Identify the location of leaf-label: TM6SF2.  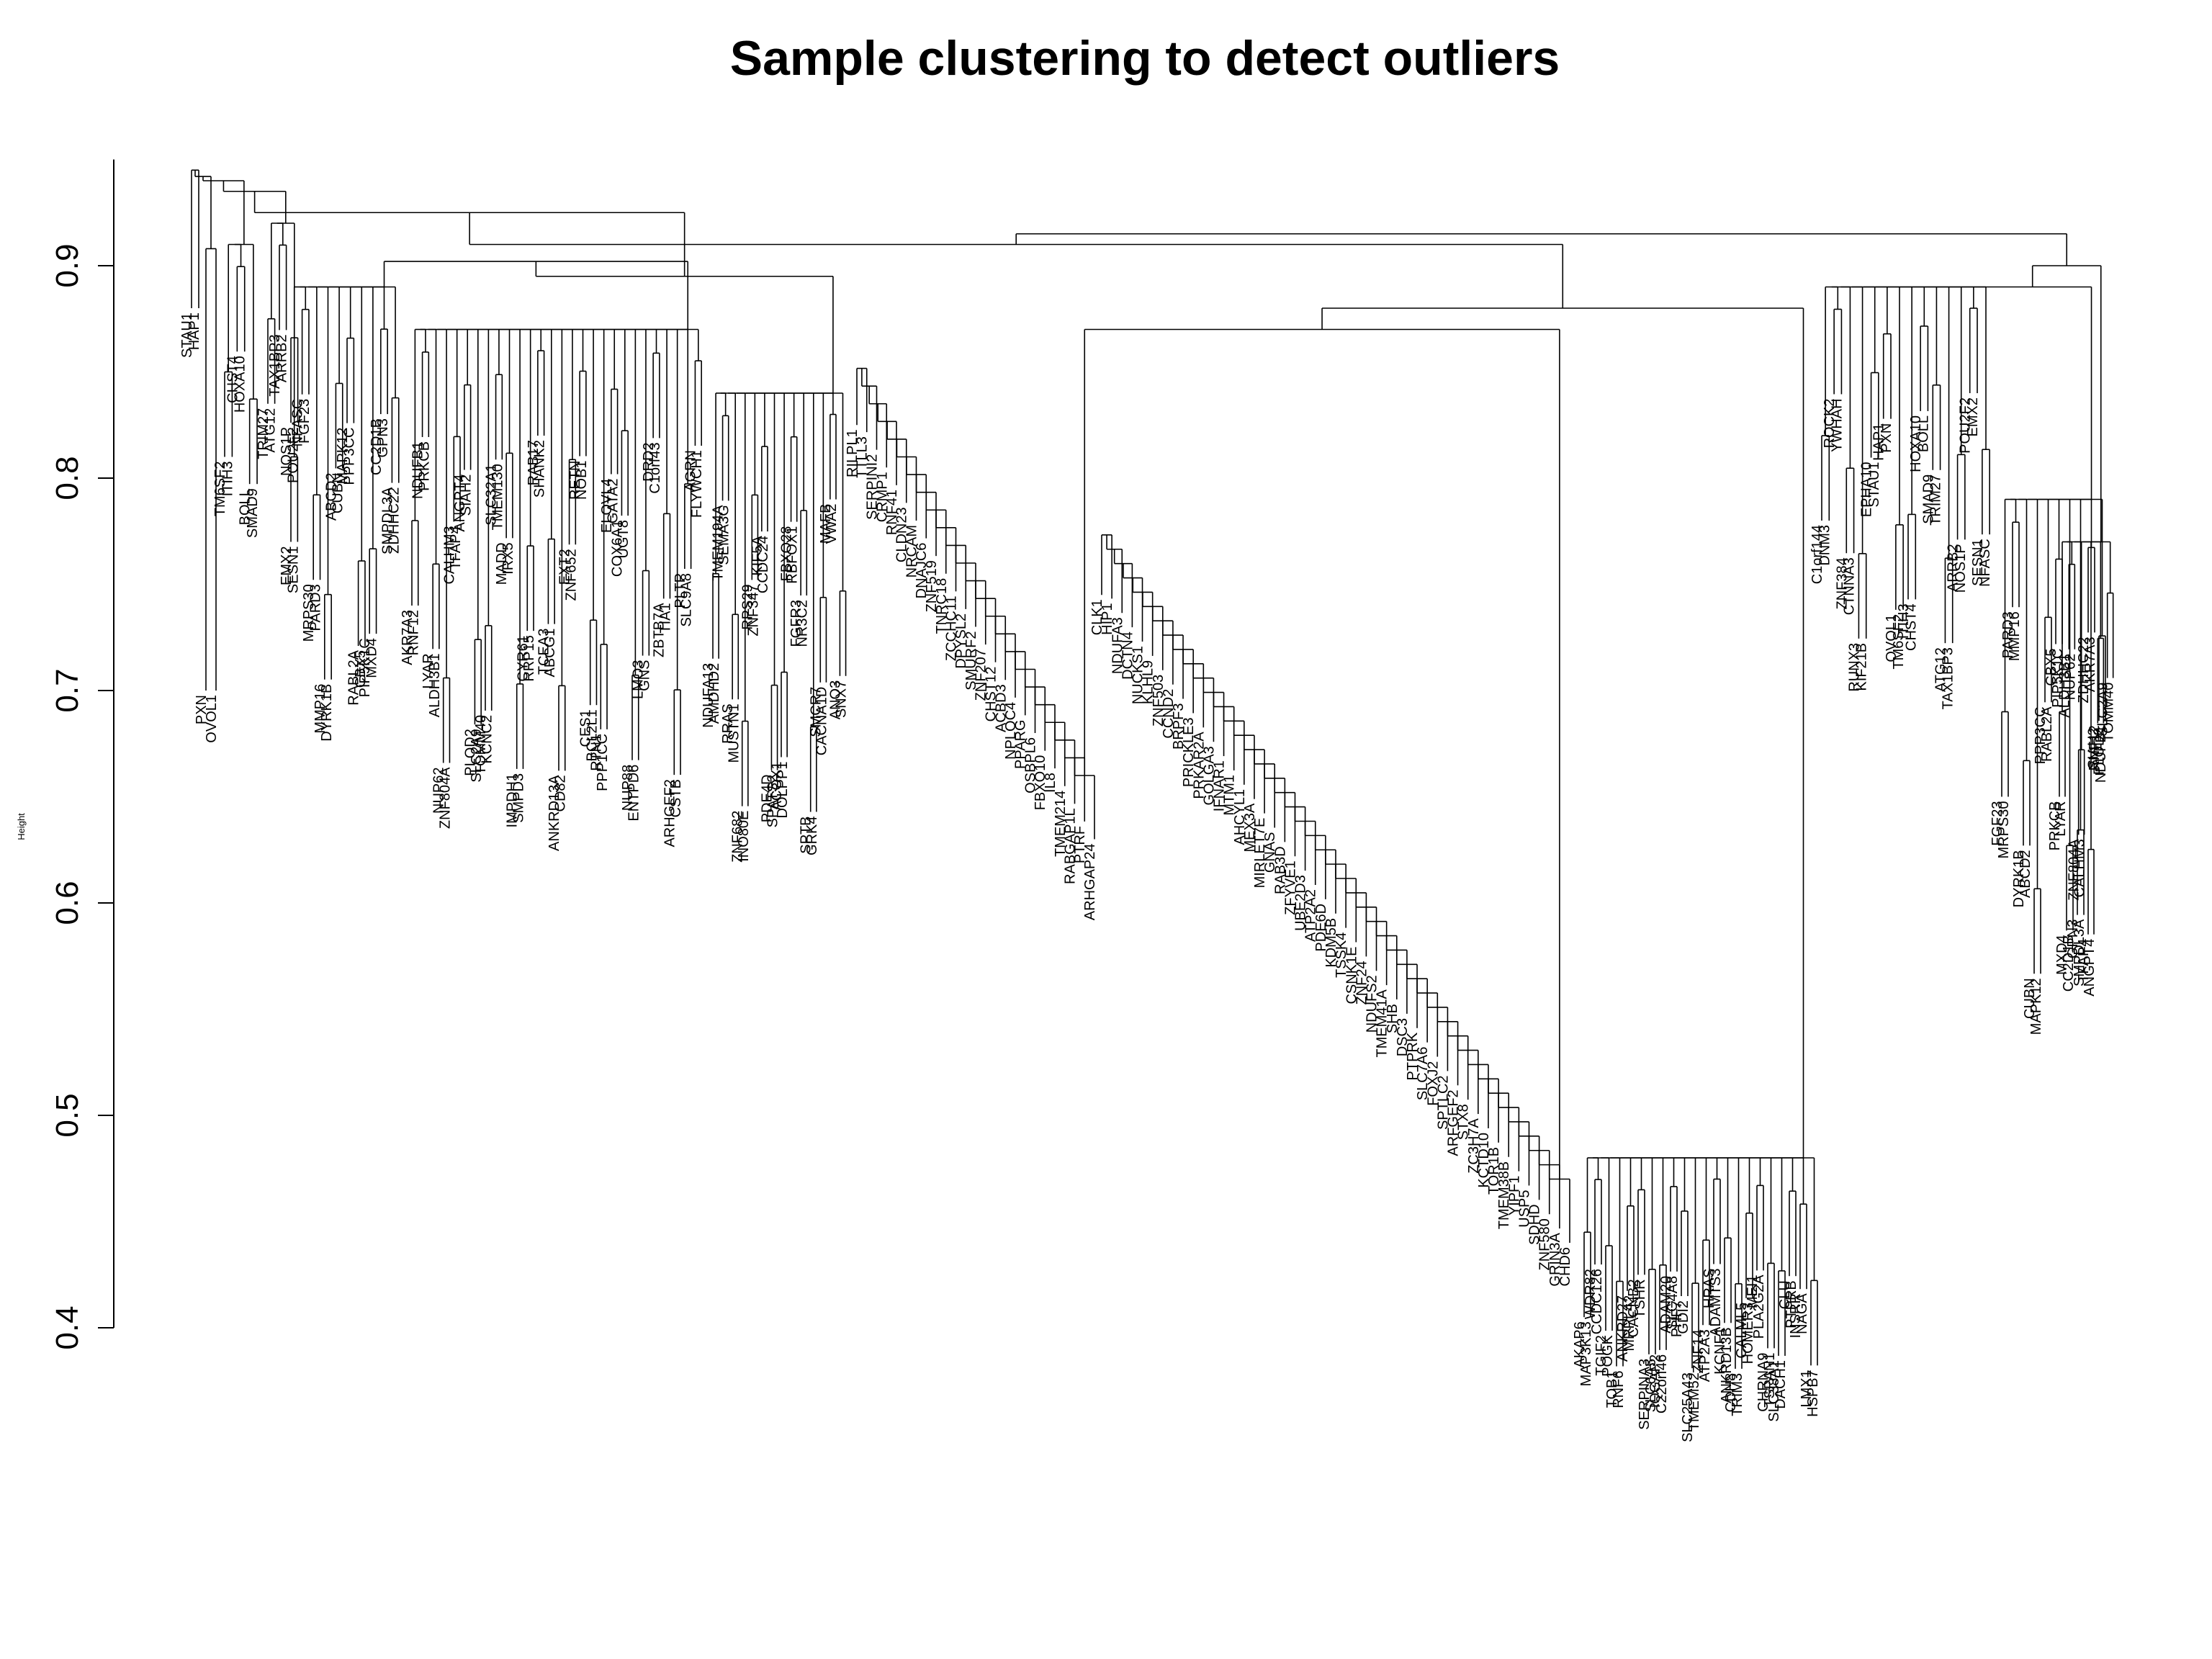
(1899, 642).